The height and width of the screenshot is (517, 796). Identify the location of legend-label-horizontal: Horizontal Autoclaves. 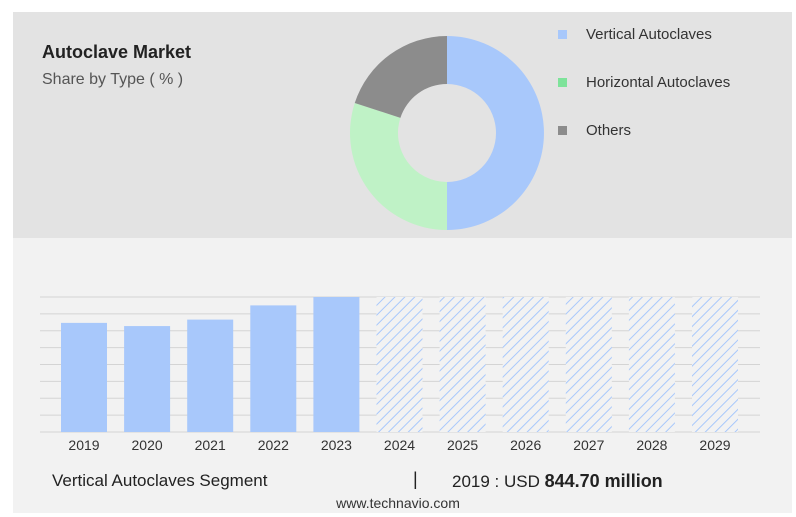
(658, 82).